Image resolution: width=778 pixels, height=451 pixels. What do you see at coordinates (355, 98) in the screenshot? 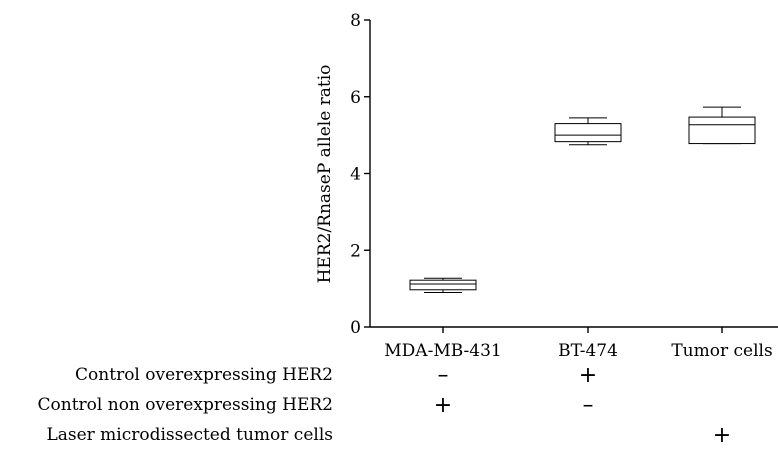
I see `y-tick-label: 6` at bounding box center [355, 98].